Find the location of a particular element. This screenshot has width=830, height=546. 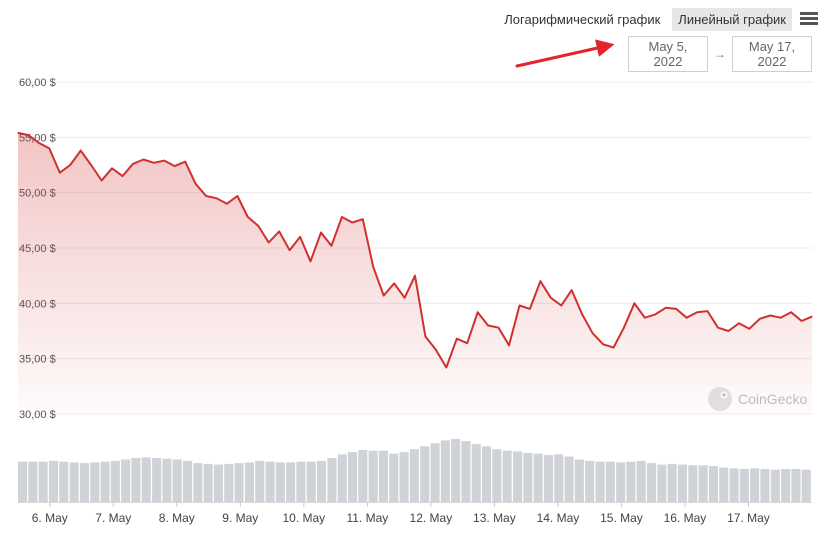

x-tick-label: 15. May is located at coordinates (621, 518).